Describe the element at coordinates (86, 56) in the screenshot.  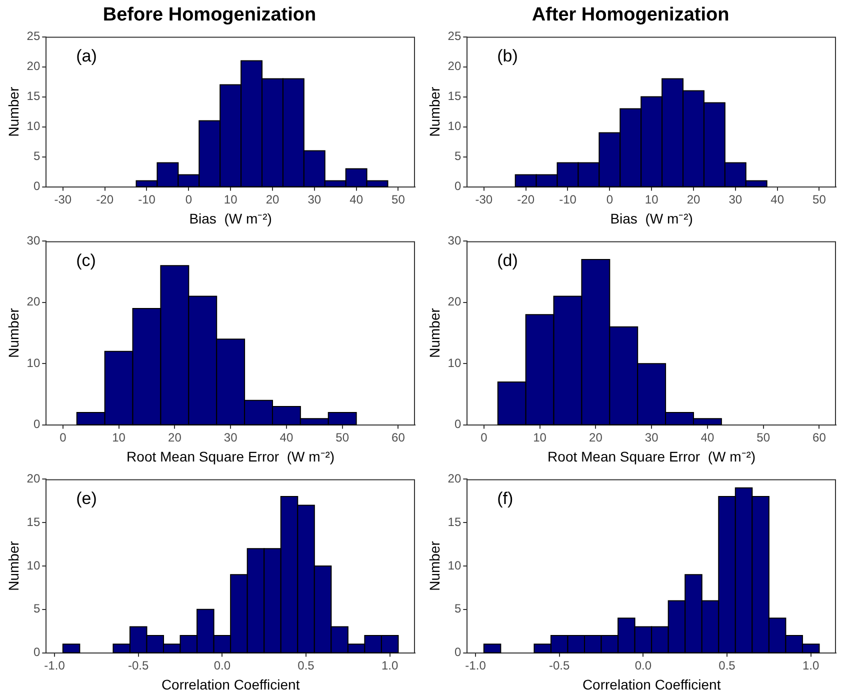
I see `annotation: (a)` at that location.